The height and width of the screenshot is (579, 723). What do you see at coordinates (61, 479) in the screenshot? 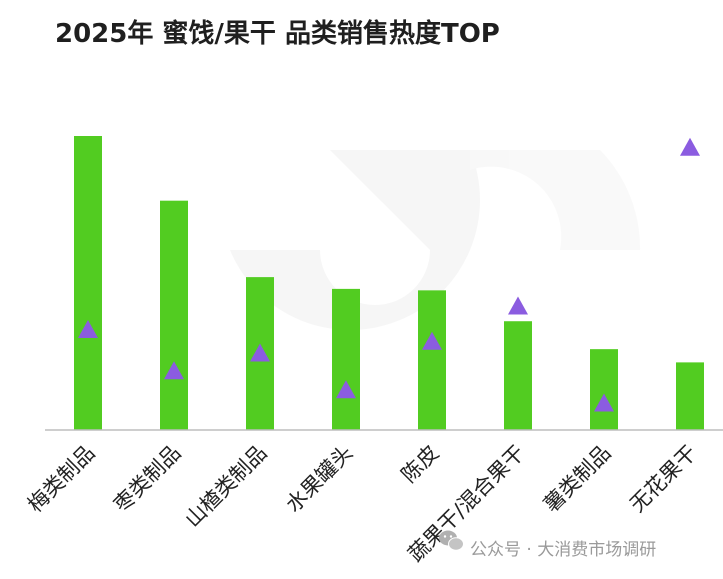
I see `x-tick-label: 梅类制品` at bounding box center [61, 479].